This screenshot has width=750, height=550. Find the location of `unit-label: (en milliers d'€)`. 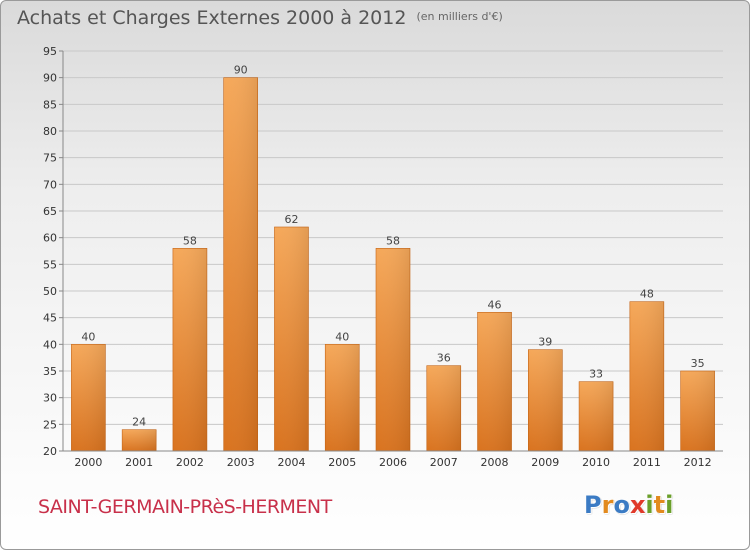

unit-label: (en milliers d'€) is located at coordinates (459, 16).